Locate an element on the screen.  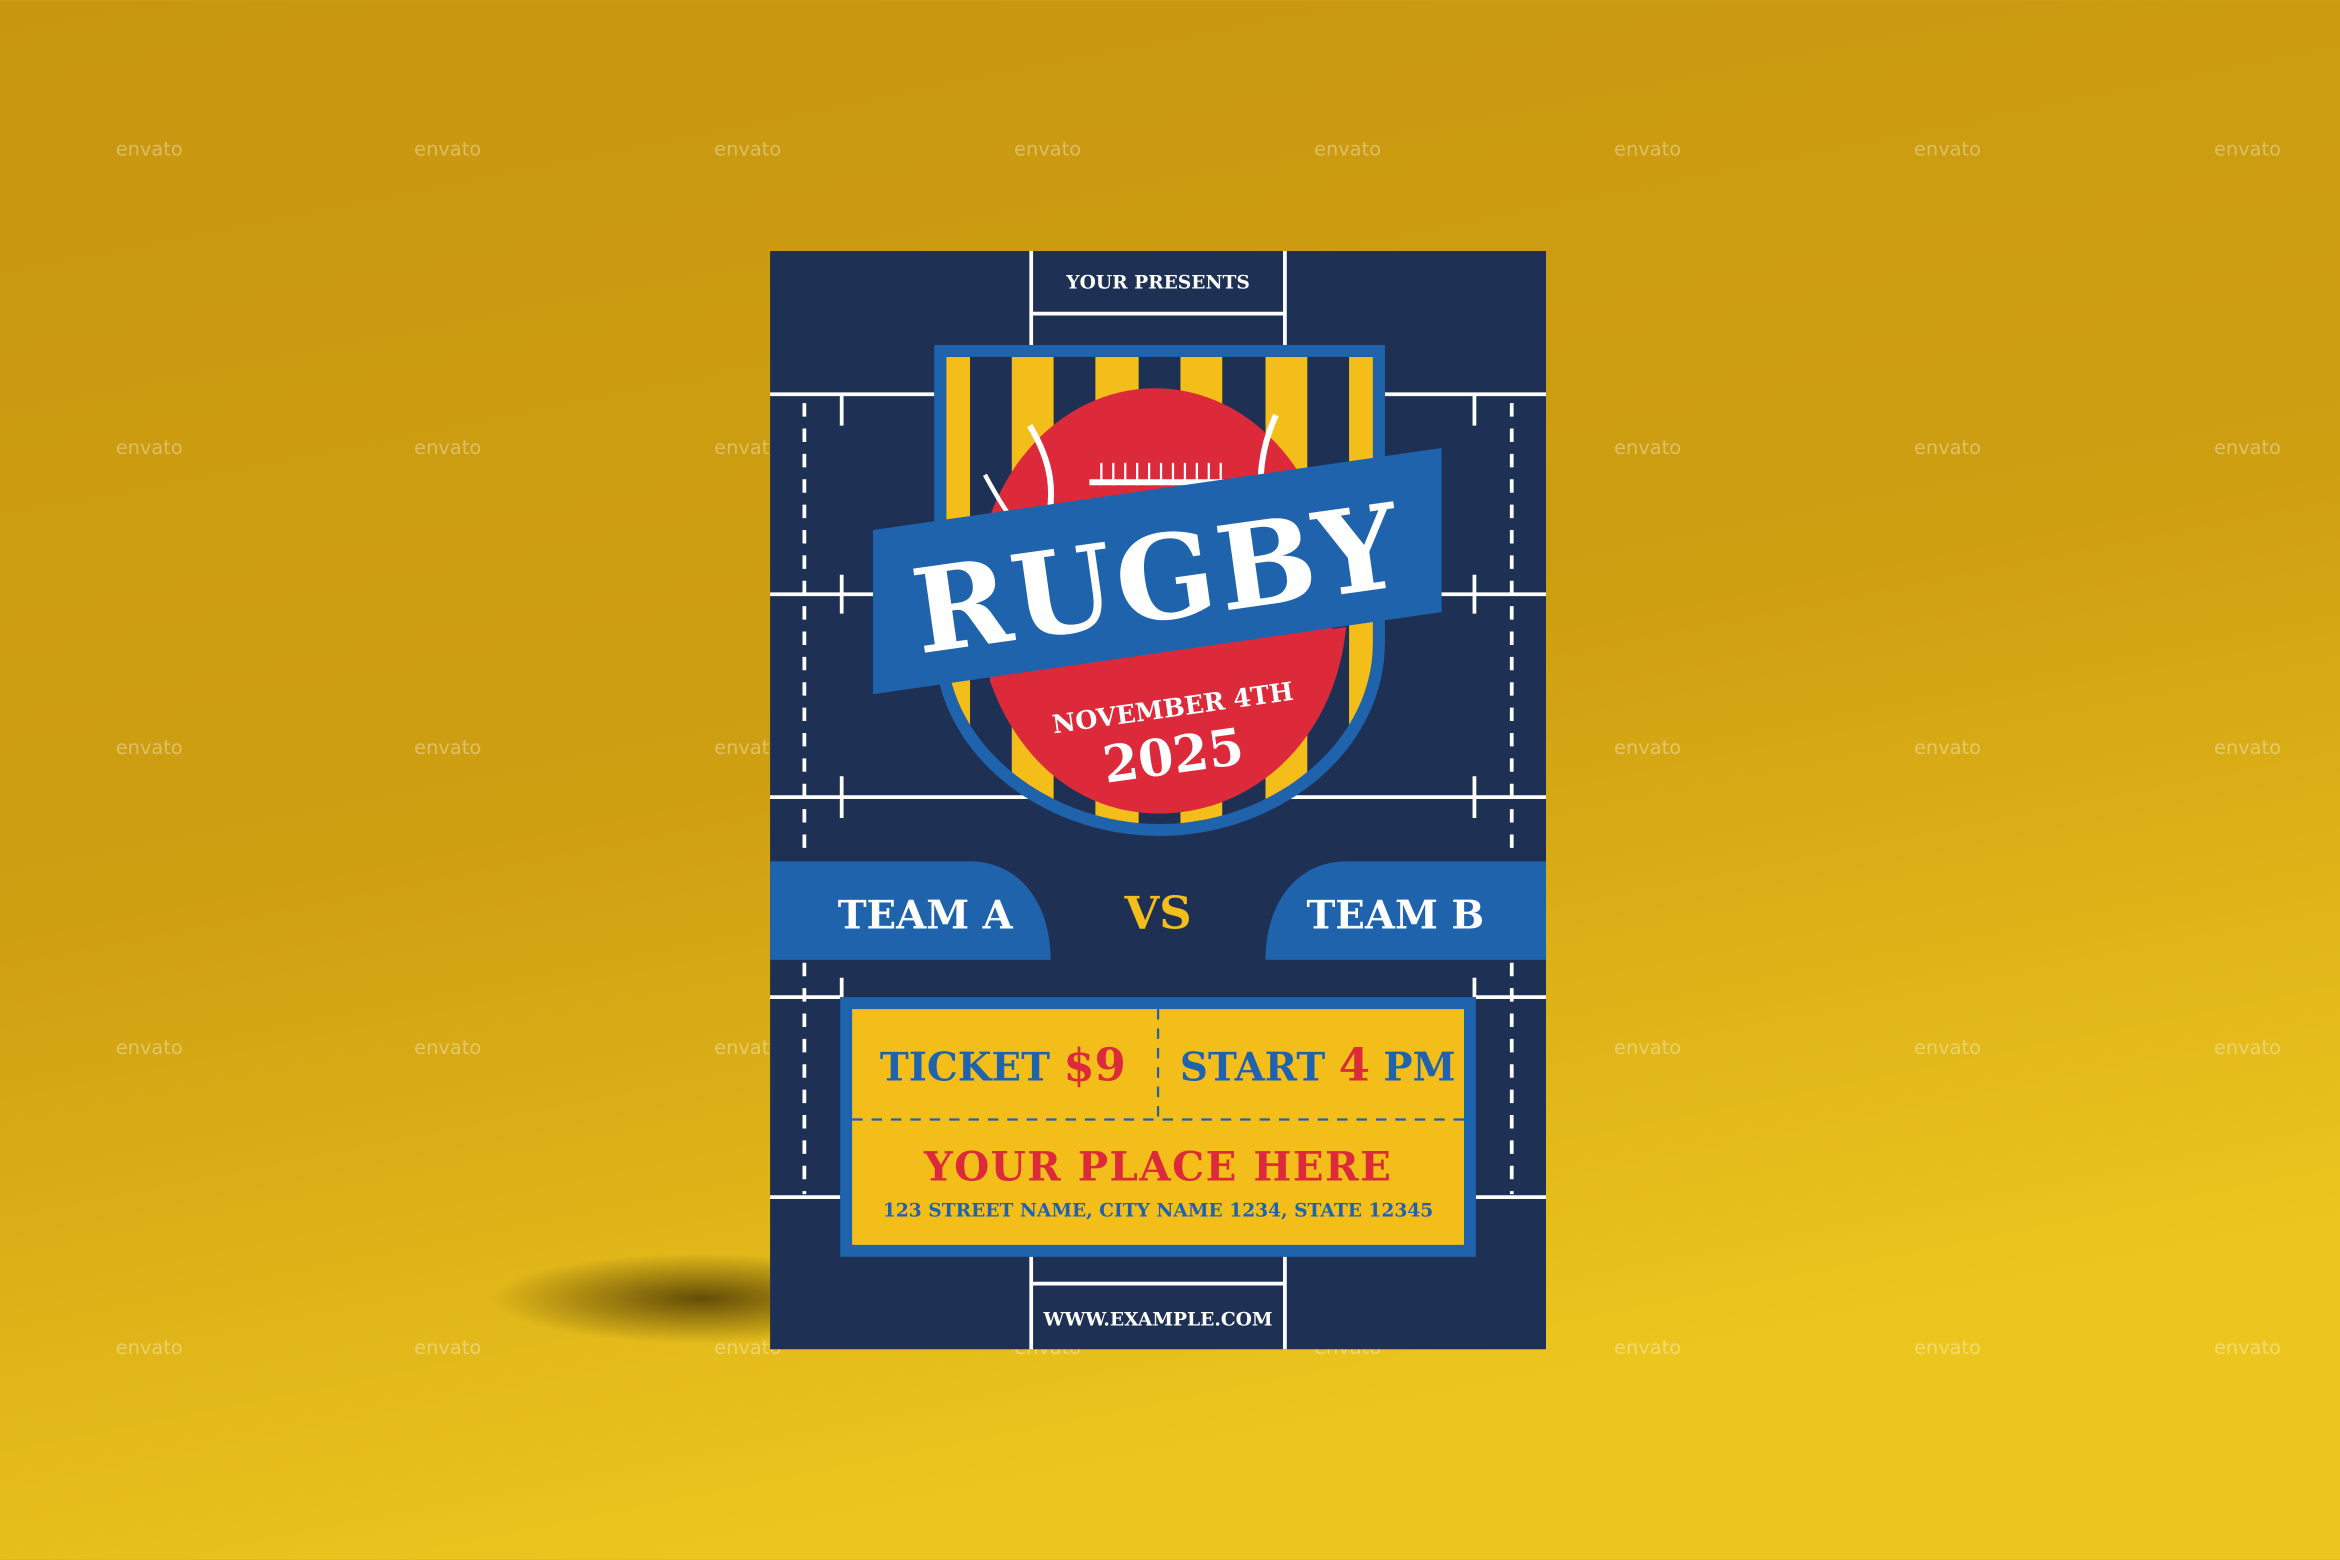
start-info: START 4 PM is located at coordinates (1318, 1065).